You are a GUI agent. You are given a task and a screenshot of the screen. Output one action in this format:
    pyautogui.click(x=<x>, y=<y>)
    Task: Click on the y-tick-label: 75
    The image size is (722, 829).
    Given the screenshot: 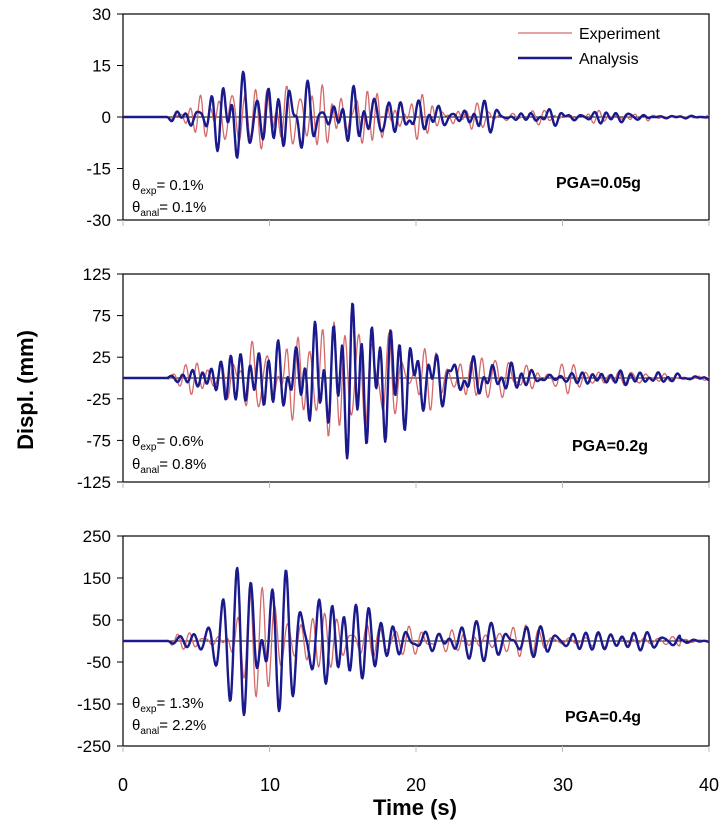 What is the action you would take?
    pyautogui.click(x=101, y=316)
    